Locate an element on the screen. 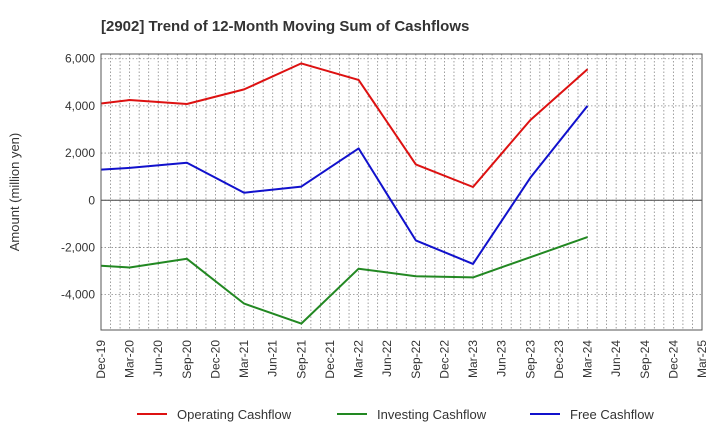  x-tick-label: Jun-22 is located at coordinates (387, 358).